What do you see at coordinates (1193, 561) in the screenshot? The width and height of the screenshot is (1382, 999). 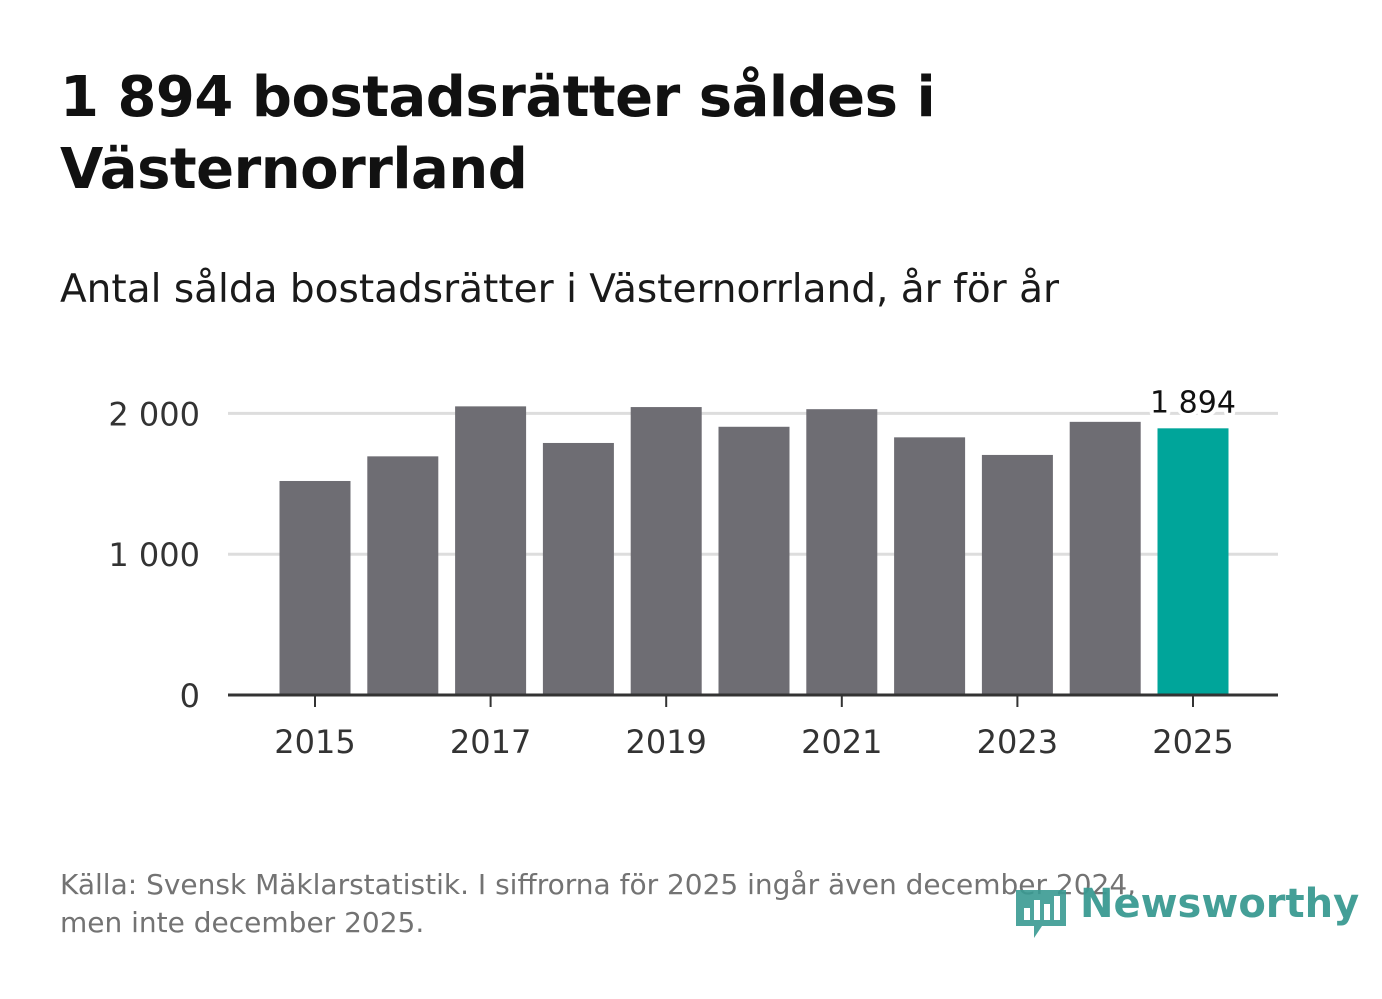 I see `bar-2025` at bounding box center [1193, 561].